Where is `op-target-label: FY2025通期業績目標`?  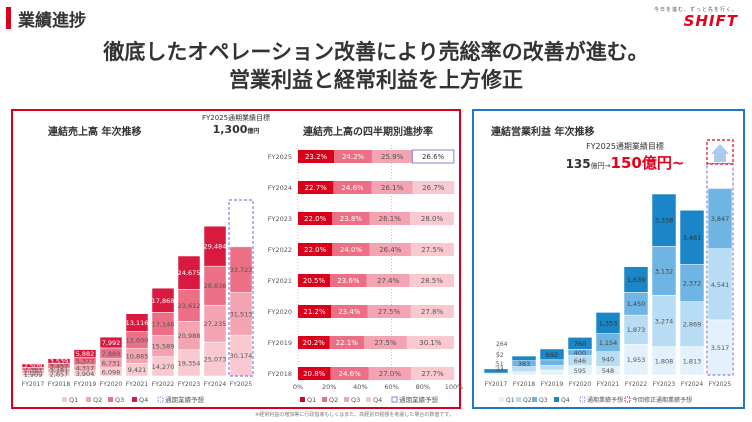
op-target-label: FY2025通期業績目標 is located at coordinates (625, 146).